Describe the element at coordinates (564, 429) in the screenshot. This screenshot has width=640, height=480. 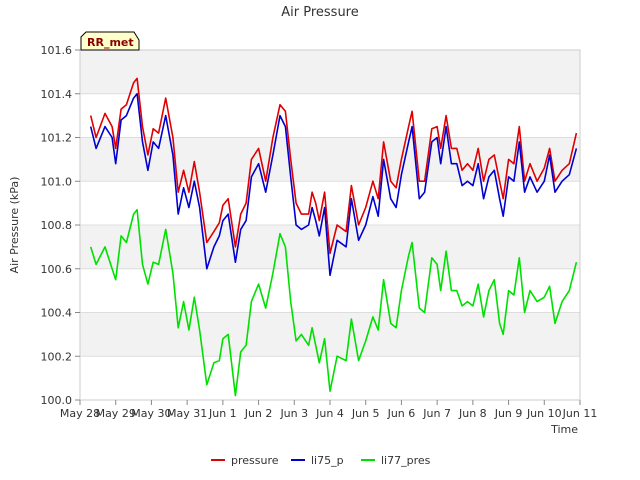
I see `x-axis-label: Time` at that location.